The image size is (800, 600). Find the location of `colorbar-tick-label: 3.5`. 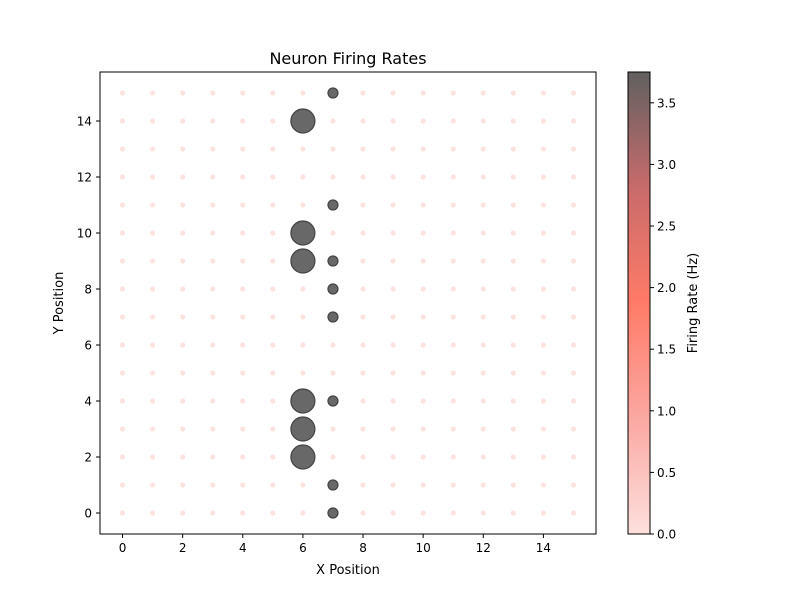

colorbar-tick-label: 3.5 is located at coordinates (666, 103).